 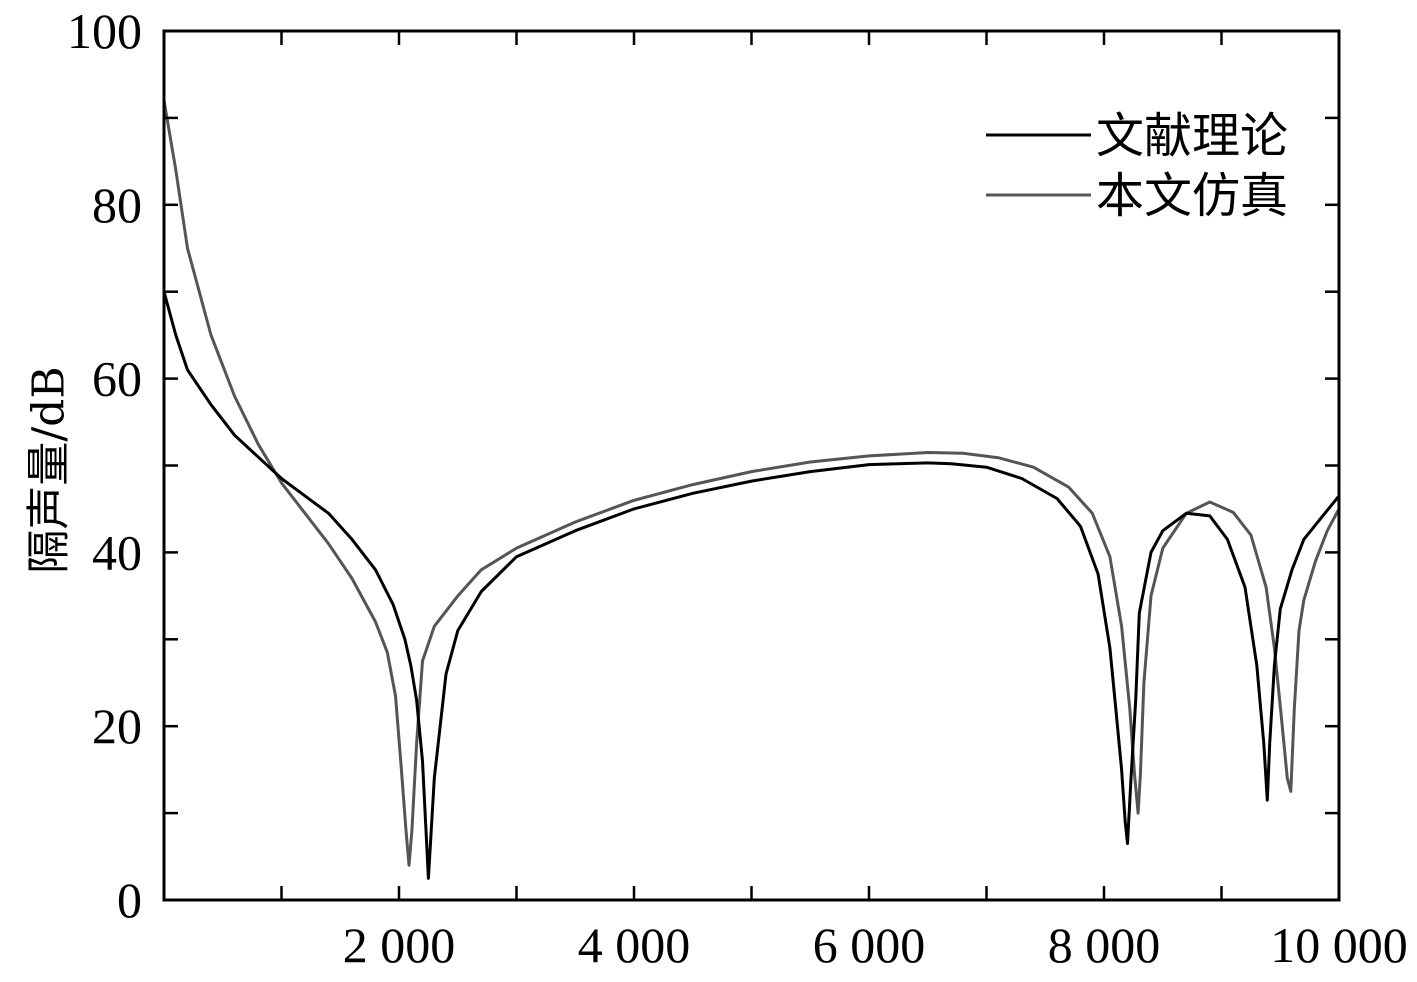 I want to click on y-tick-label: 20, so click(x=117, y=726).